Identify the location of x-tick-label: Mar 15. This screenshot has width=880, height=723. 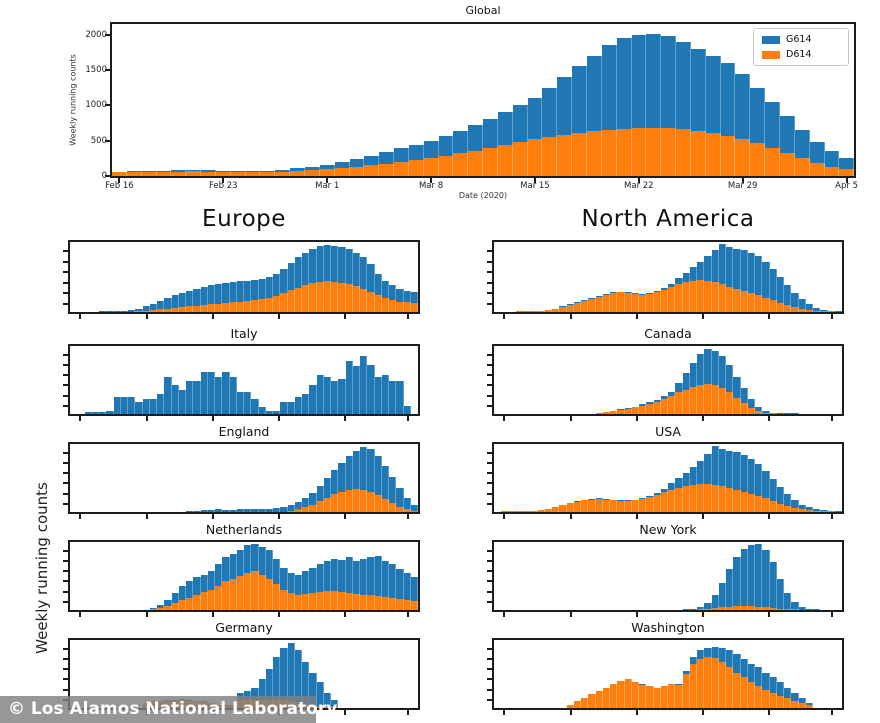
(535, 186).